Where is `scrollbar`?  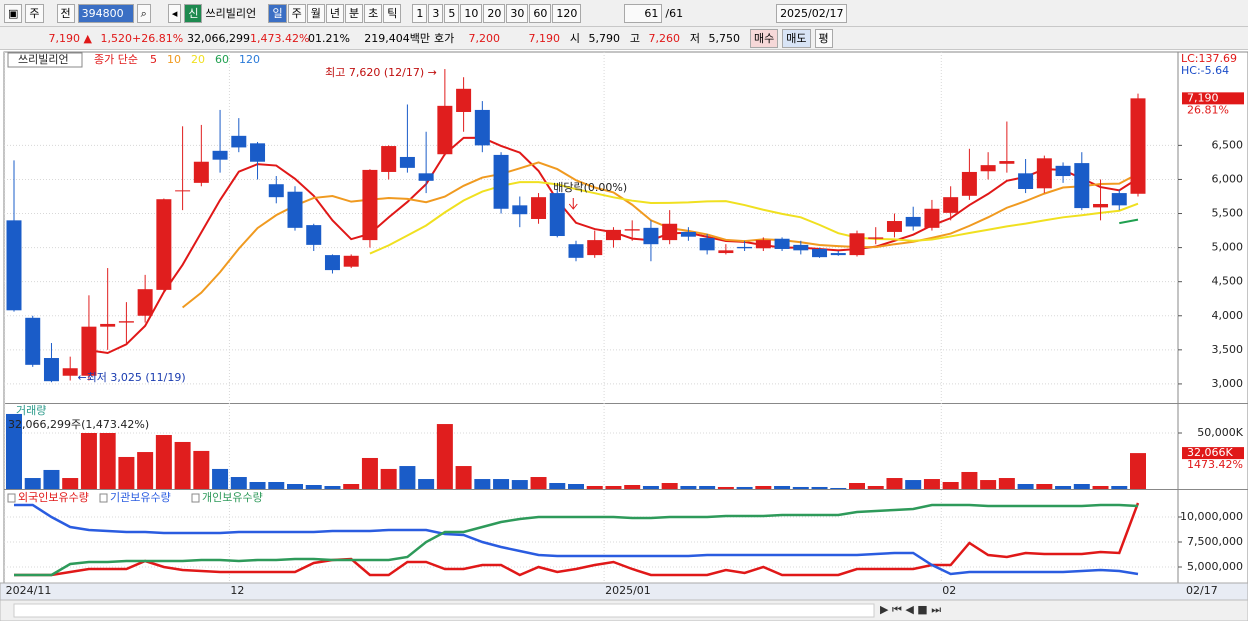 scrollbar is located at coordinates (624, 610).